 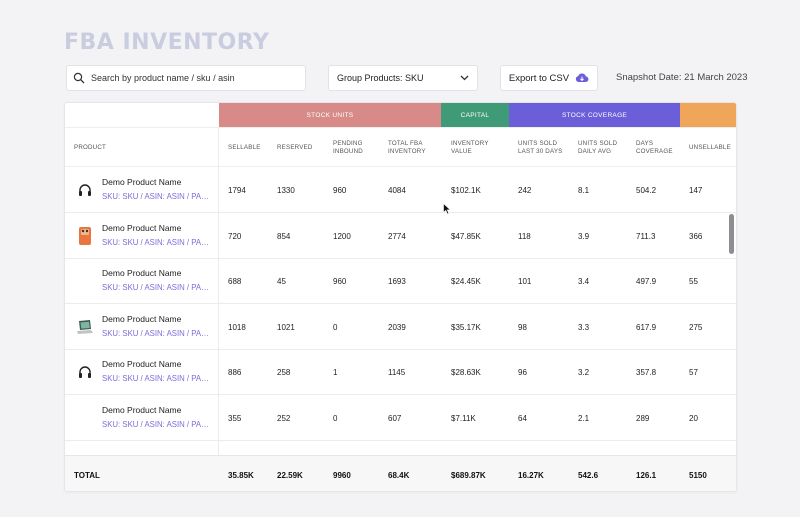 I want to click on total-value: $689.87K, so click(x=468, y=475).